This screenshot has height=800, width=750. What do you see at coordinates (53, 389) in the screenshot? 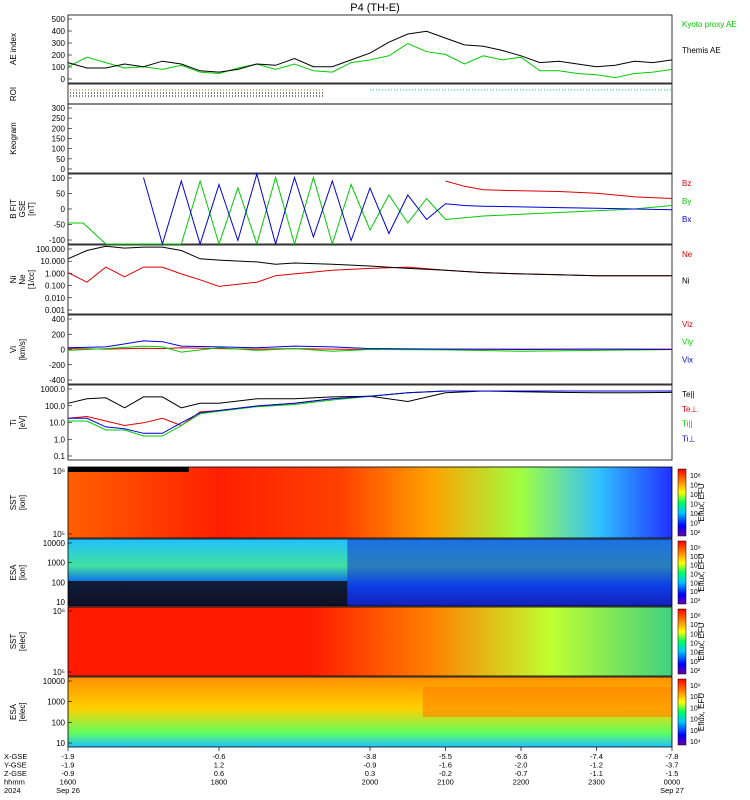
I see `temperature-ytick: 1000.0` at bounding box center [53, 389].